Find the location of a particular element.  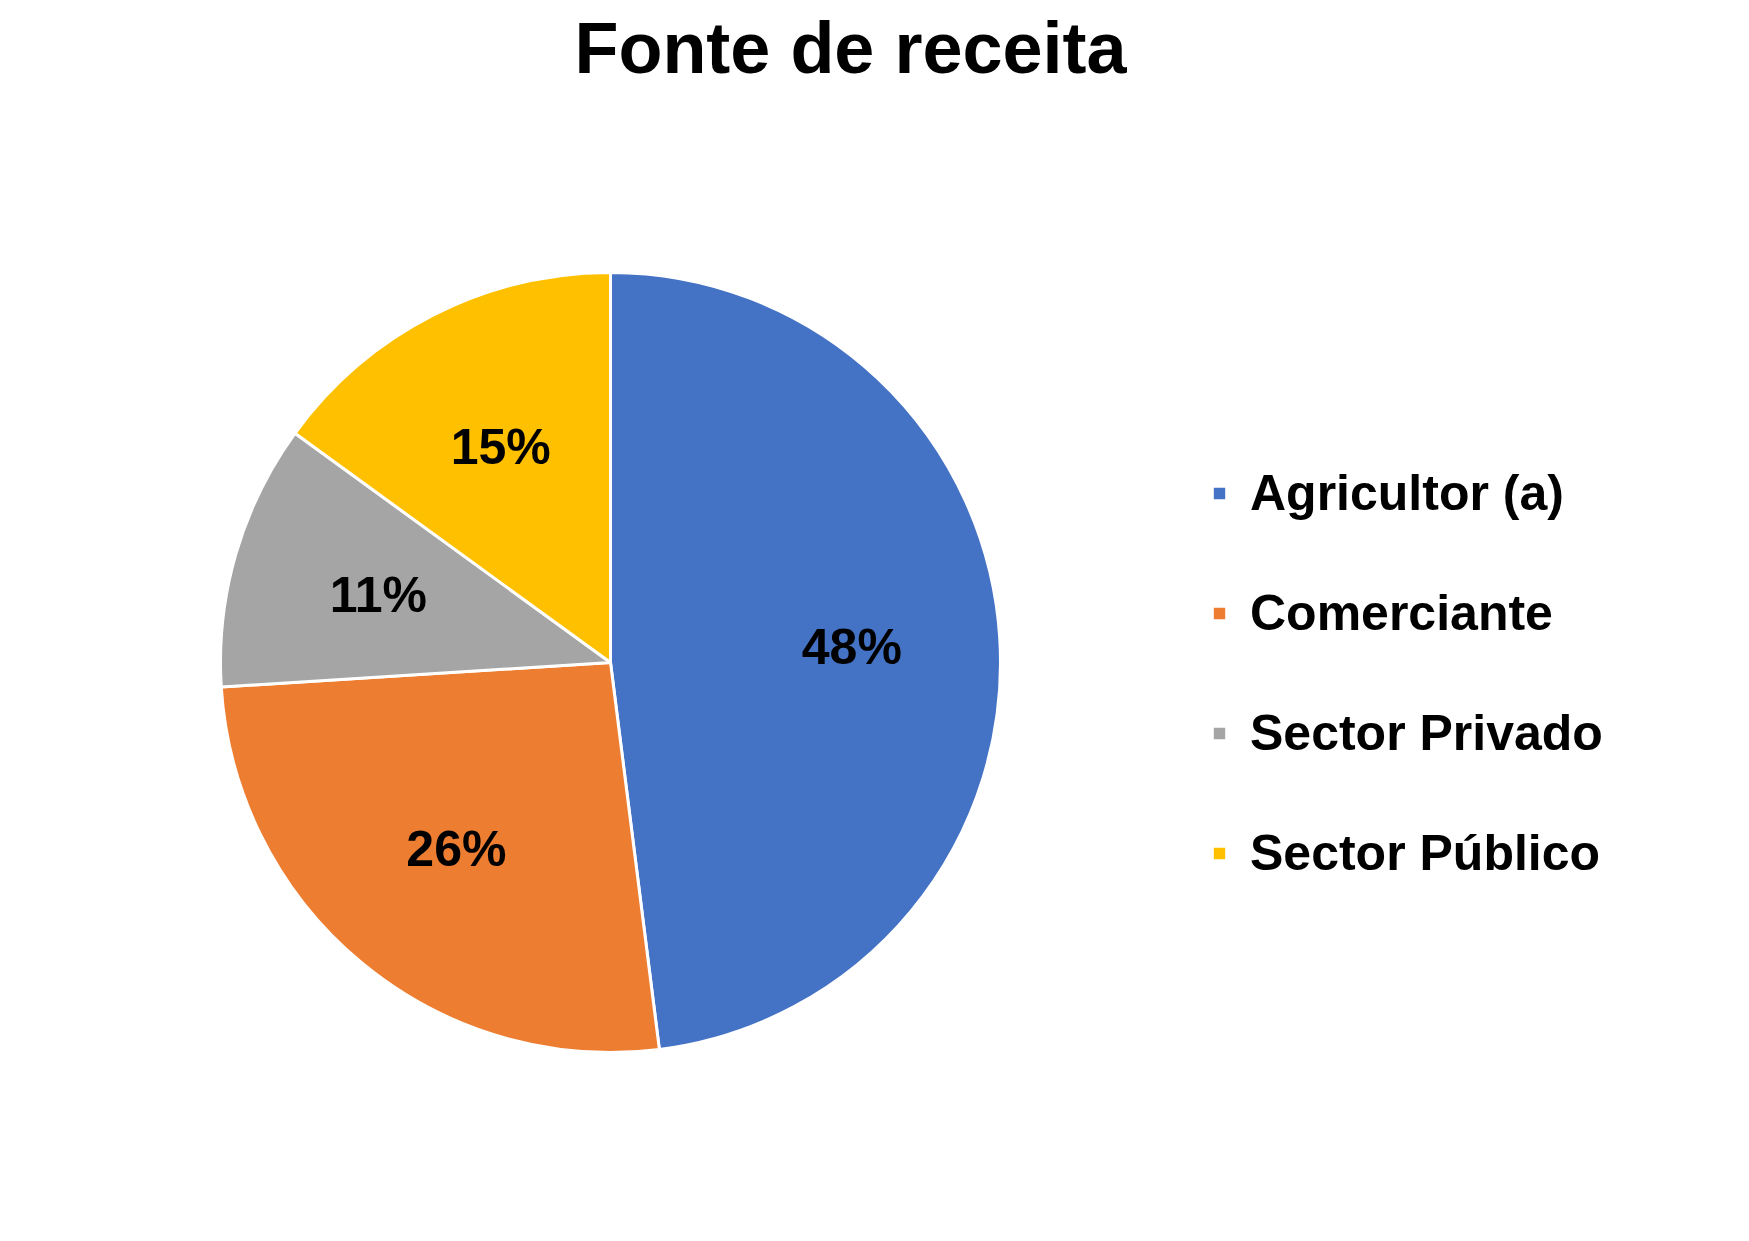

data-label: 48% is located at coordinates (851, 647).